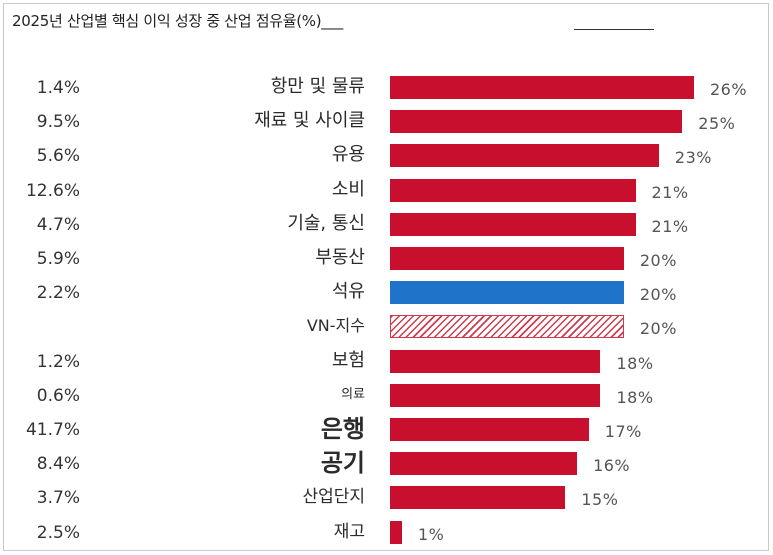 The width and height of the screenshot is (773, 555). What do you see at coordinates (333, 497) in the screenshot?
I see `category-label: 산업단지` at bounding box center [333, 497].